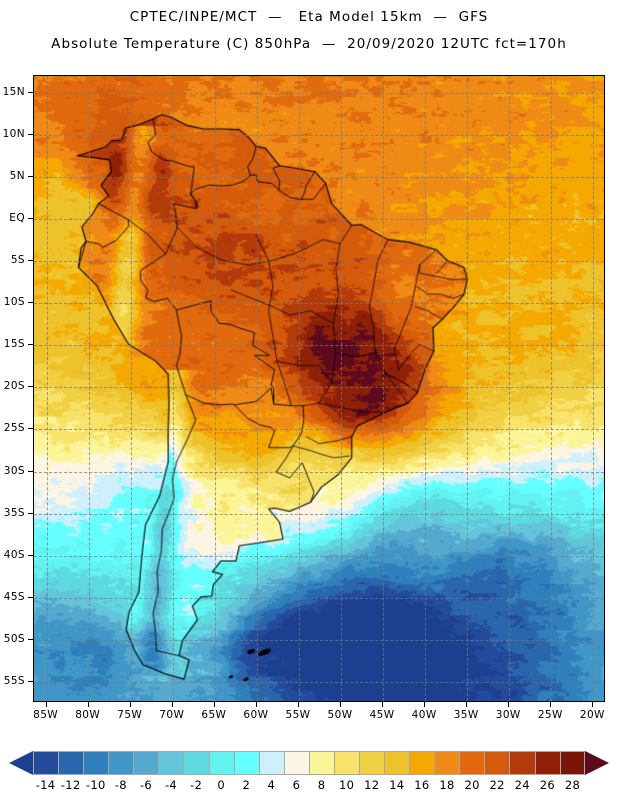  I want to click on x-axis-label: 80W, so click(88, 715).